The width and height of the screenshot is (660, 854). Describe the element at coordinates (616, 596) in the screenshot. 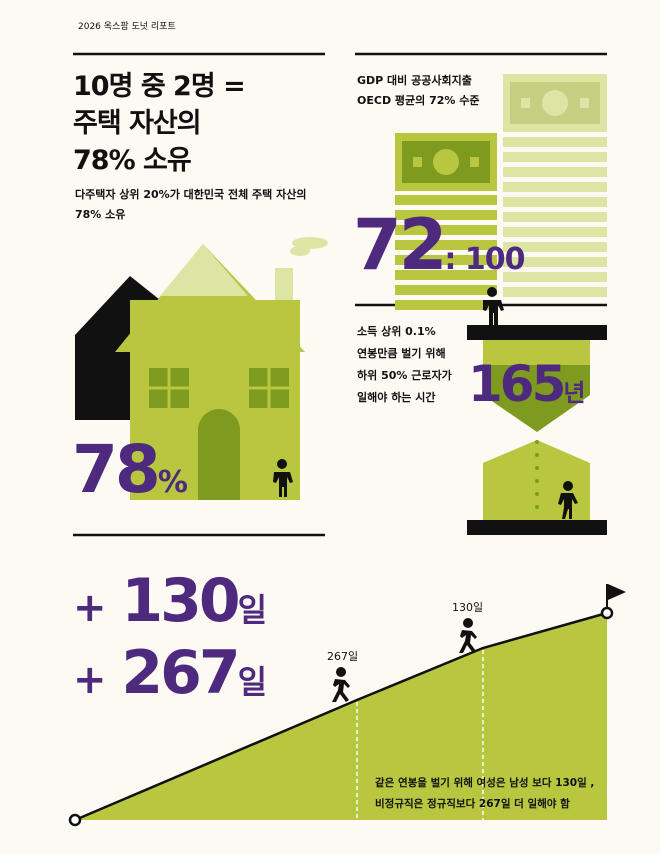

I see `flag-icon` at that location.